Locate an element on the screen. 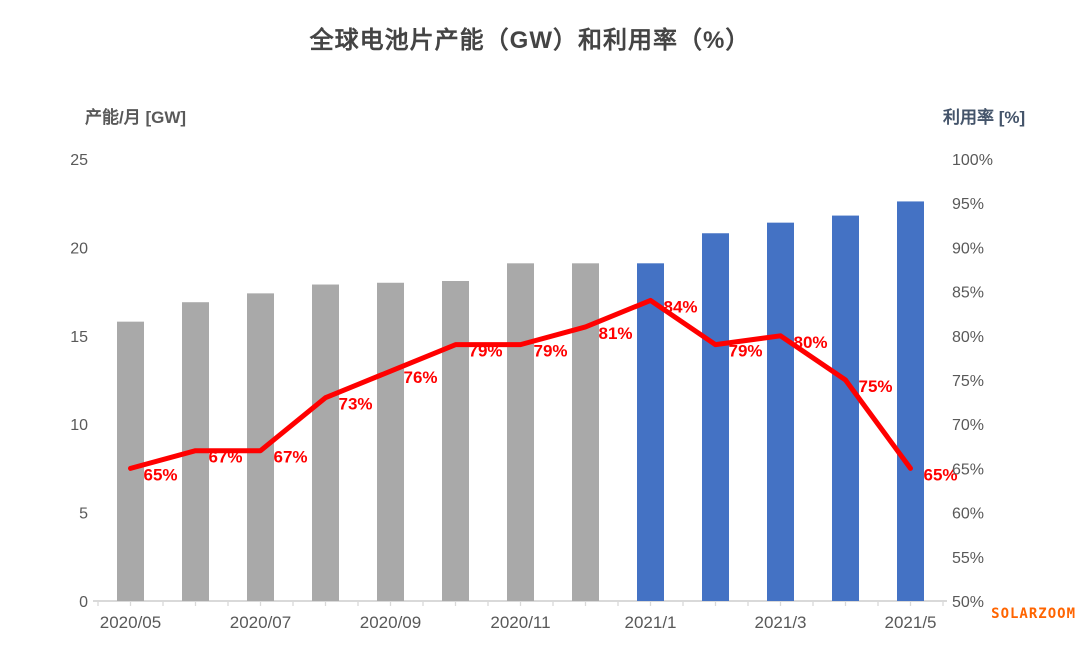 Image resolution: width=1080 pixels, height=651 pixels. capacity-bar-2020/11 is located at coordinates (520, 432).